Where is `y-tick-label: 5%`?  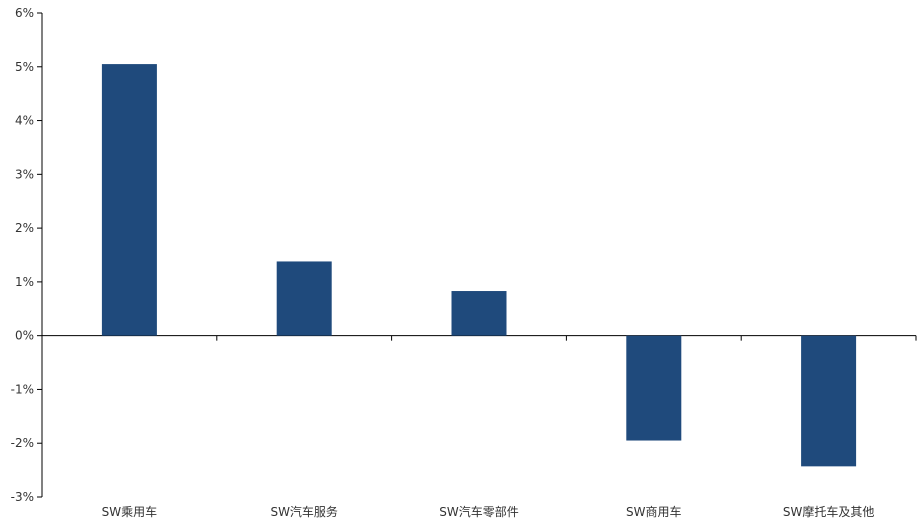
y-tick-label: 5% is located at coordinates (24, 67).